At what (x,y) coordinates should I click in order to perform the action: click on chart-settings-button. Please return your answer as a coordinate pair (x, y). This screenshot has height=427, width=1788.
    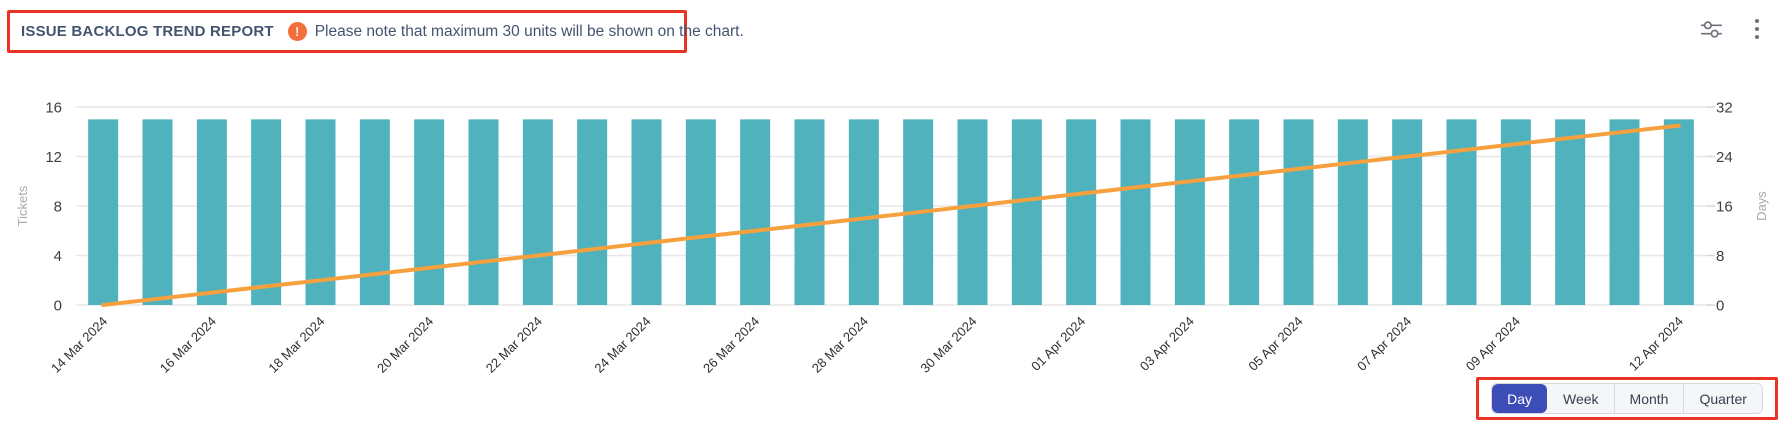
    Looking at the image, I should click on (1711, 29).